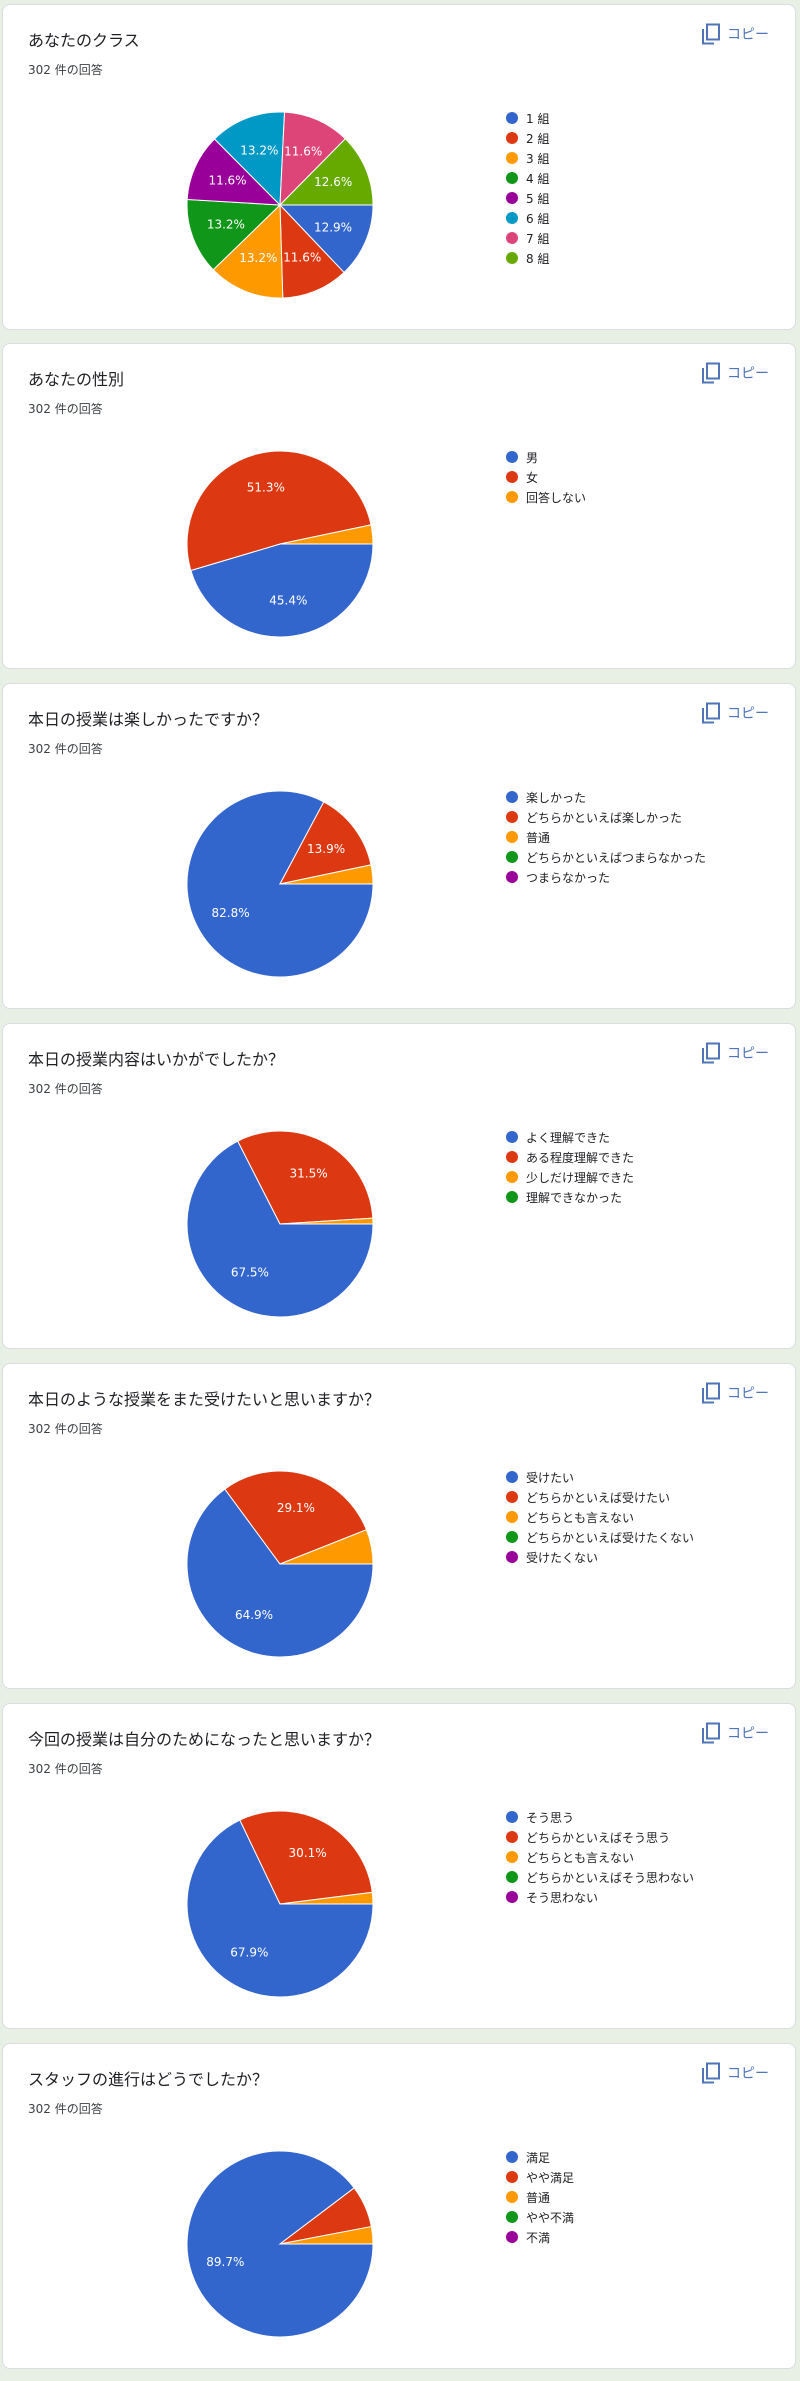  Describe the element at coordinates (538, 158) in the screenshot. I see `legend-label: 3 組` at that location.